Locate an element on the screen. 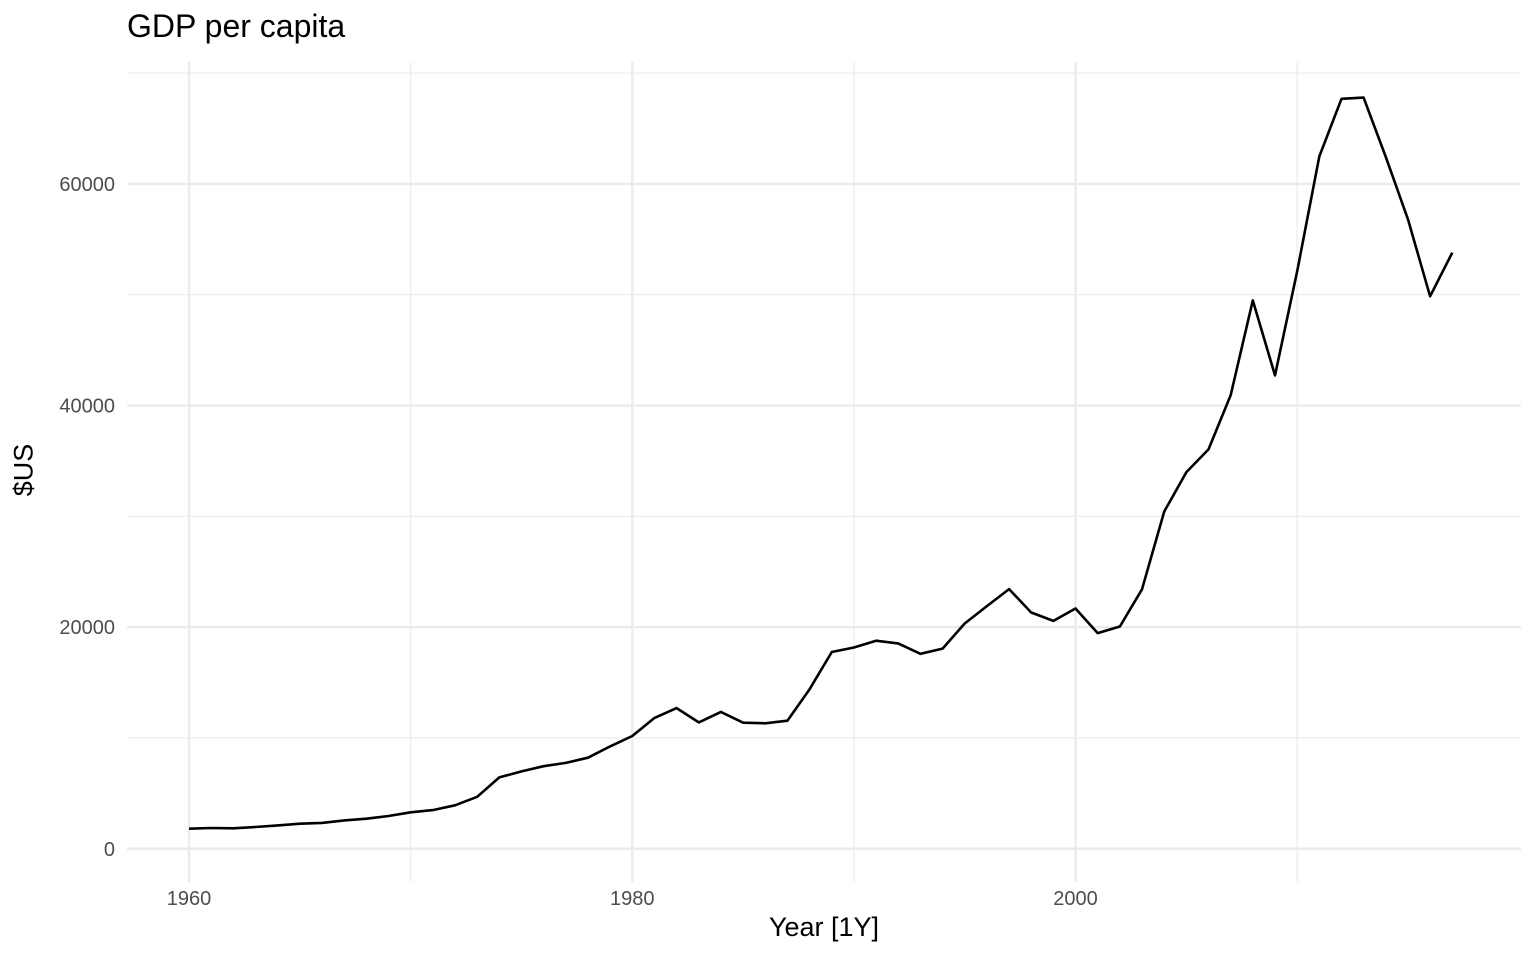 Image resolution: width=1536 pixels, height=960 pixels. x-tick-label: 1980 is located at coordinates (632, 899).